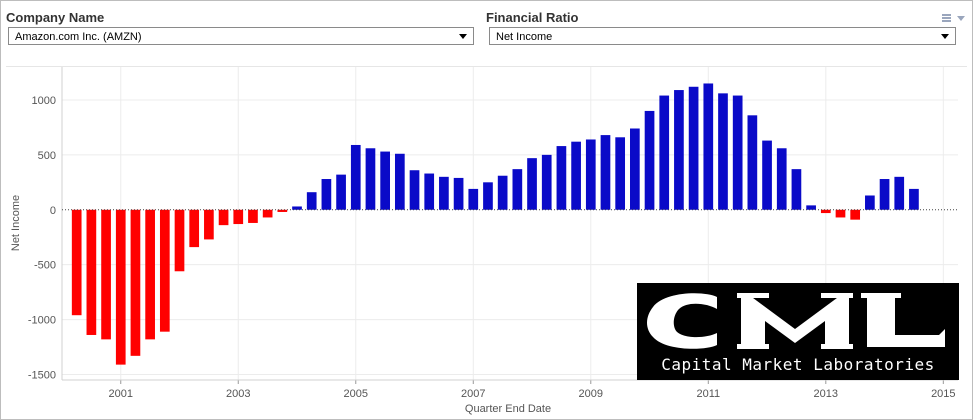 Image resolution: width=973 pixels, height=420 pixels. I want to click on x-tick-label: 2015, so click(943, 394).